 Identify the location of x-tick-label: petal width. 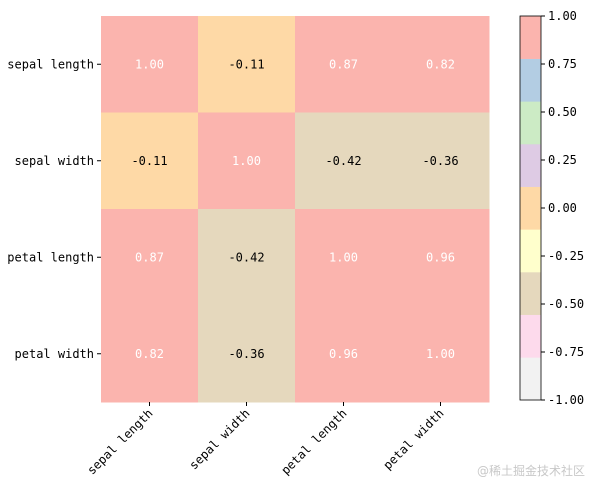
(414, 439).